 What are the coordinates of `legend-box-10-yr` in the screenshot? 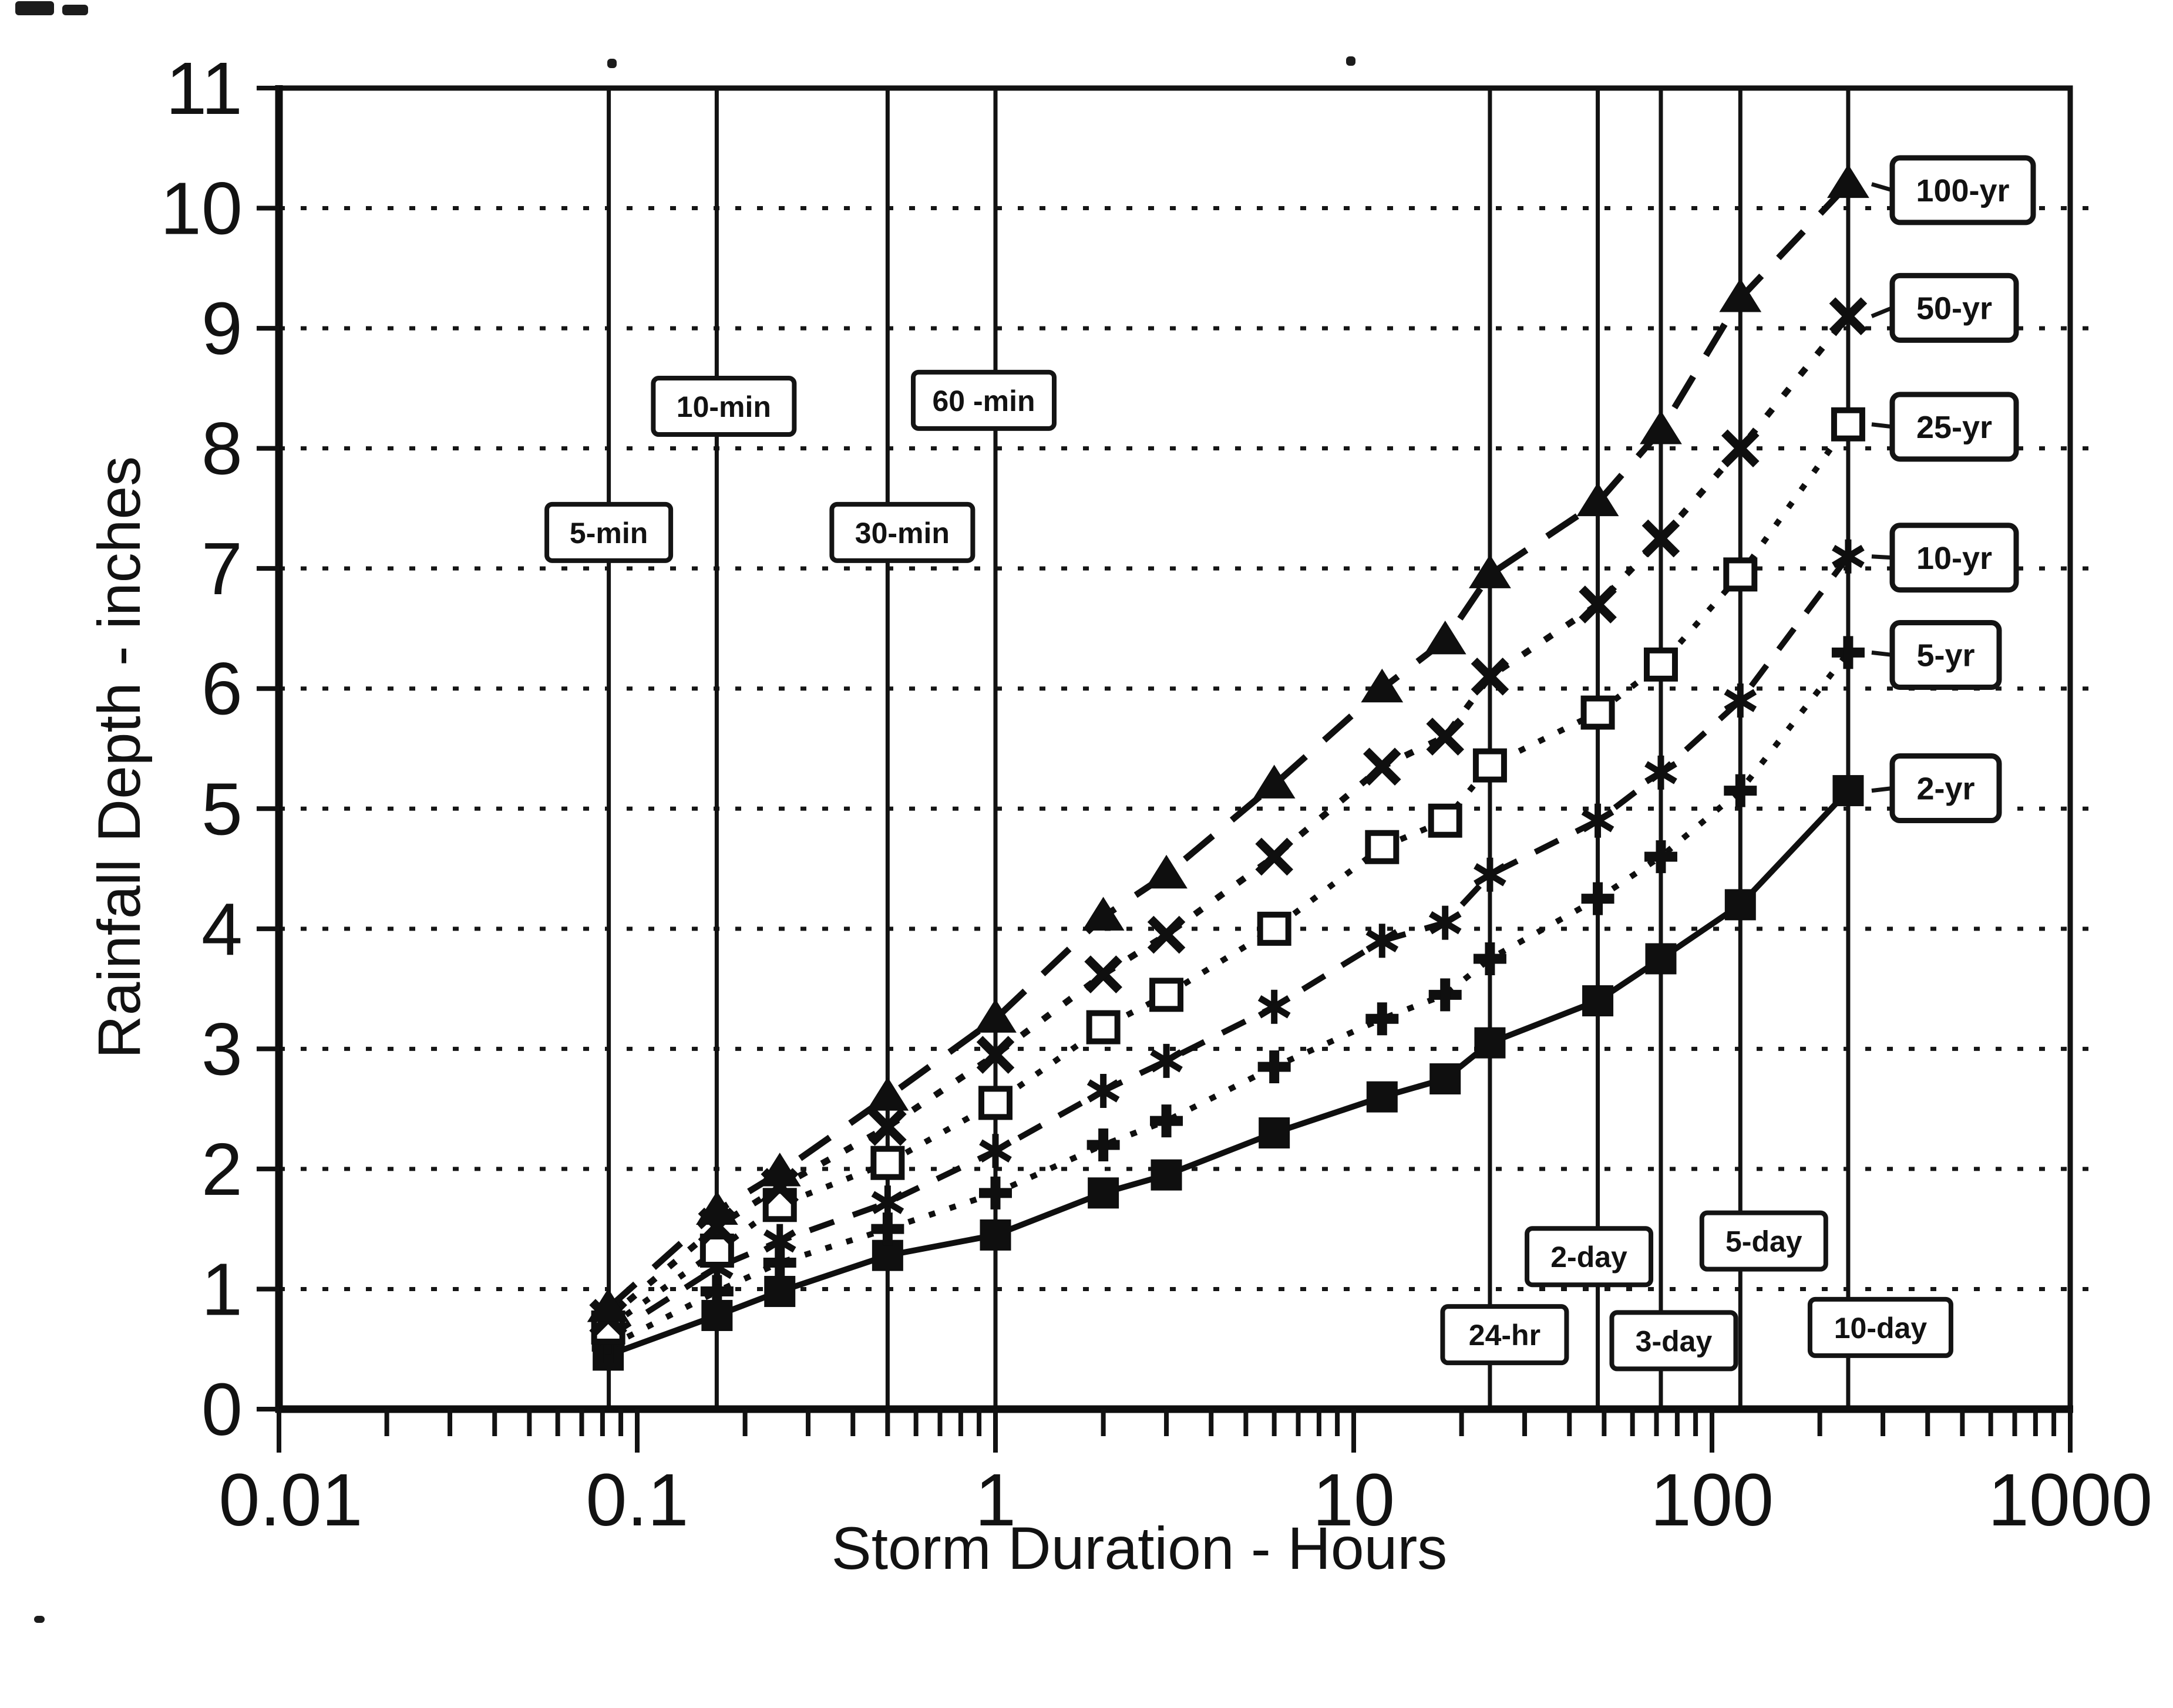 It's located at (1954, 558).